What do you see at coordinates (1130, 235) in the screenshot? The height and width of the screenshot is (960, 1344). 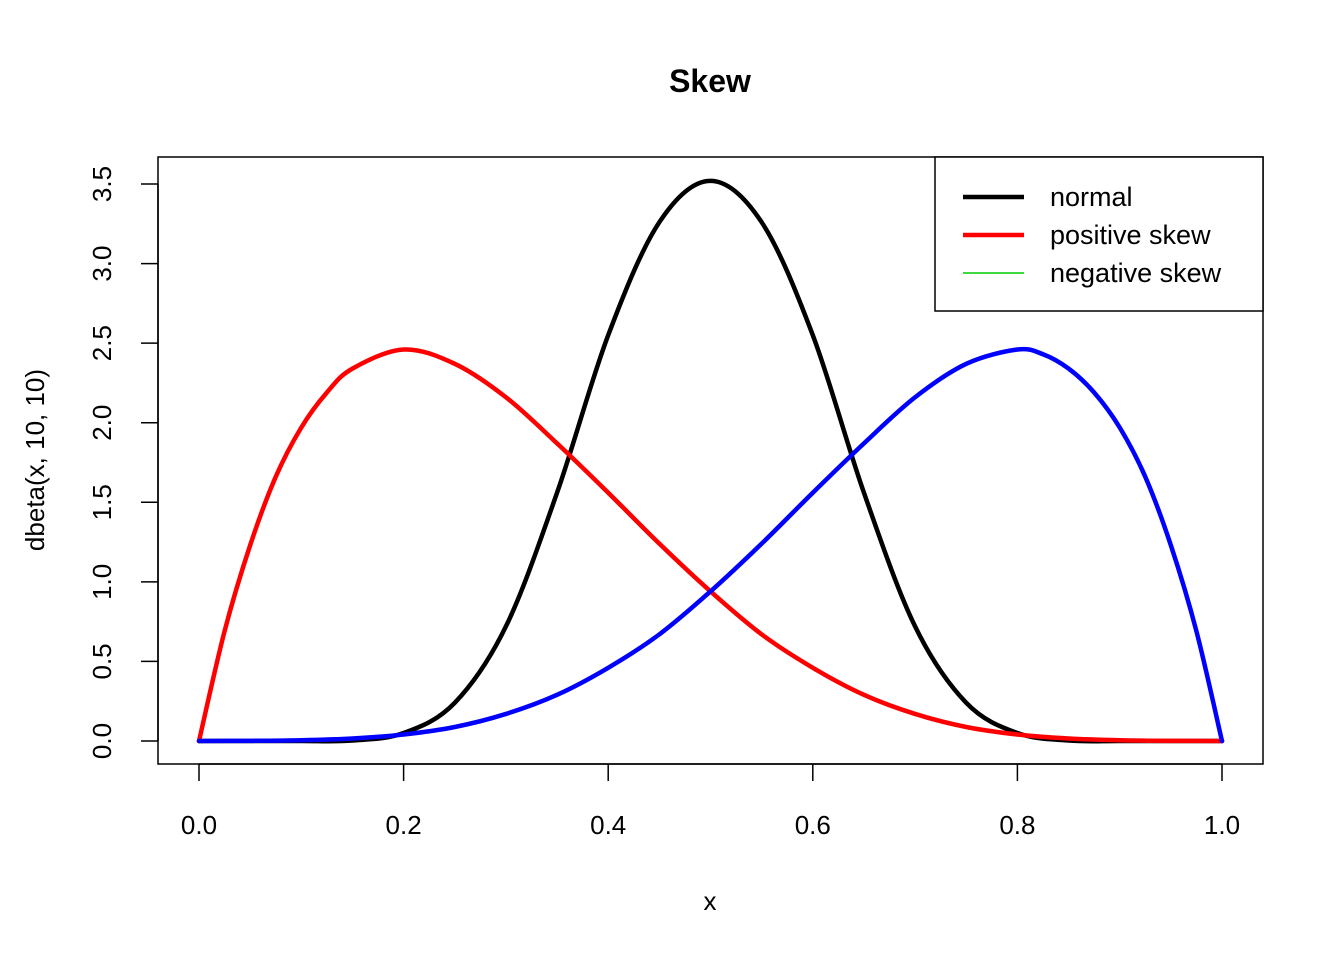 I see `legend-label: positive skew` at bounding box center [1130, 235].